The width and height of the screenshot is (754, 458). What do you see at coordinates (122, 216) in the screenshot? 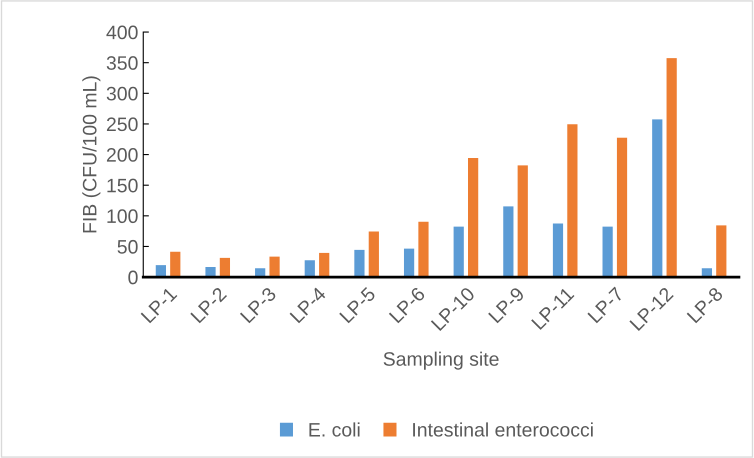
I see `y-tick-label: 100` at bounding box center [122, 216].